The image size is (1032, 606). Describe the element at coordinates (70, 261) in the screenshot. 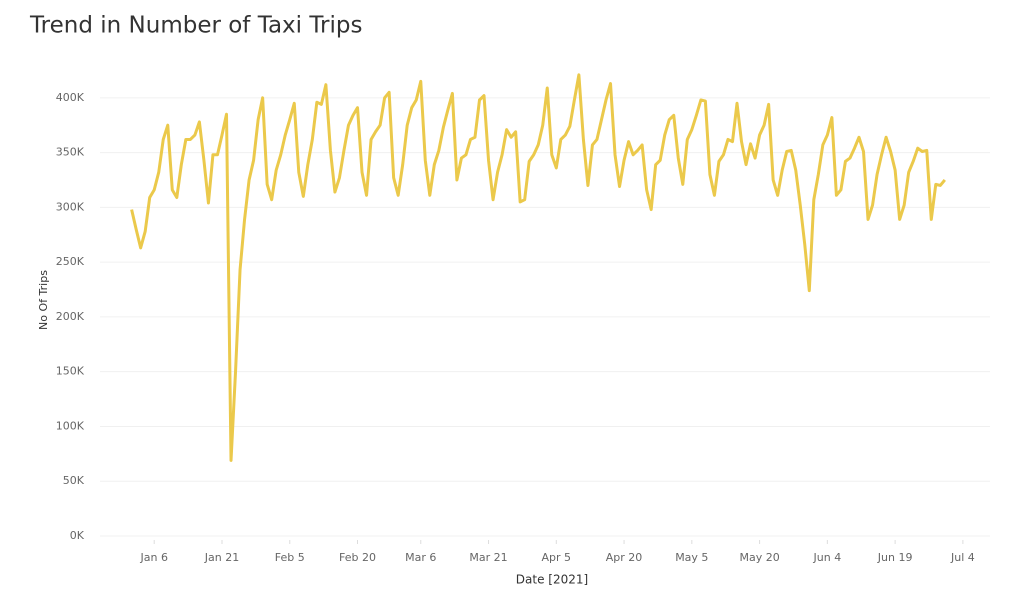

I see `y-tick-label: 250K` at that location.